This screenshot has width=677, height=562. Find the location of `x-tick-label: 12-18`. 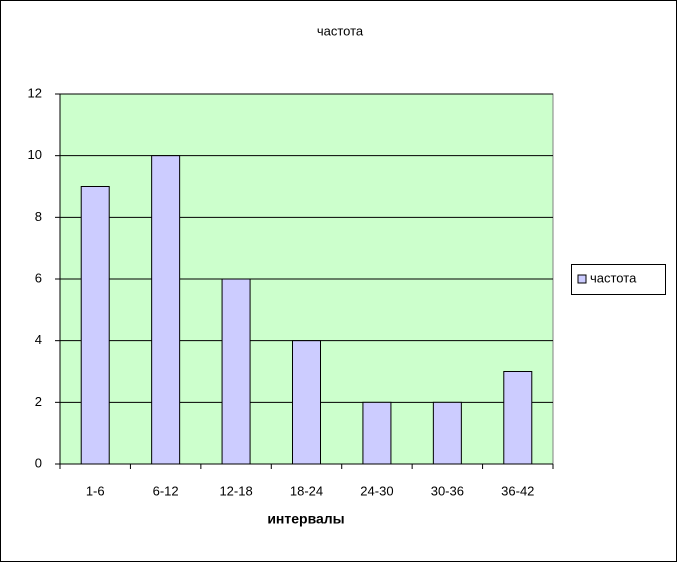

x-tick-label: 12-18 is located at coordinates (235, 490).